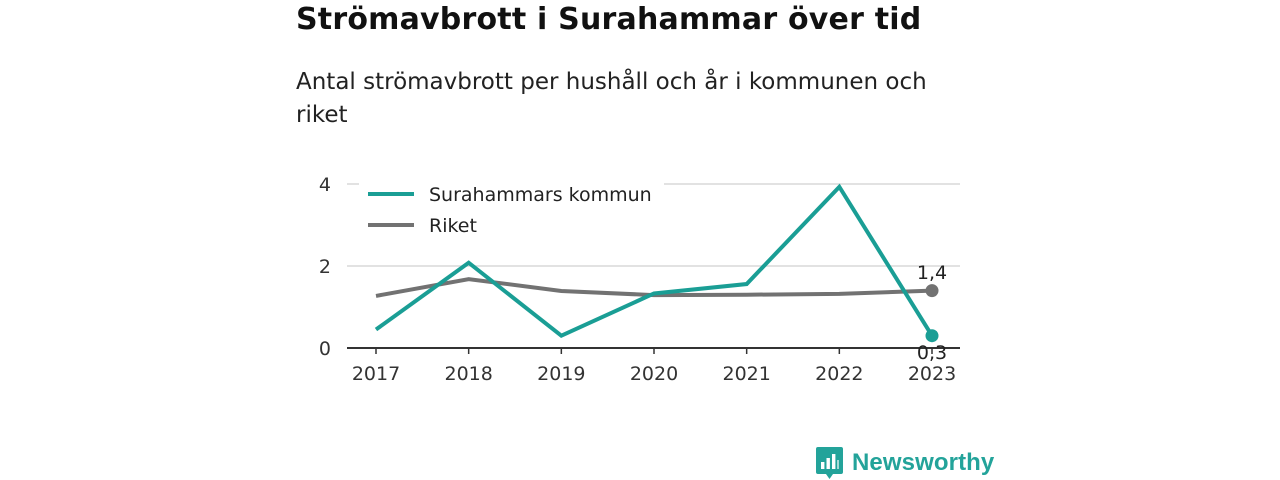 The image size is (1280, 480). Describe the element at coordinates (923, 462) in the screenshot. I see `brand-name: Newsworthy` at that location.